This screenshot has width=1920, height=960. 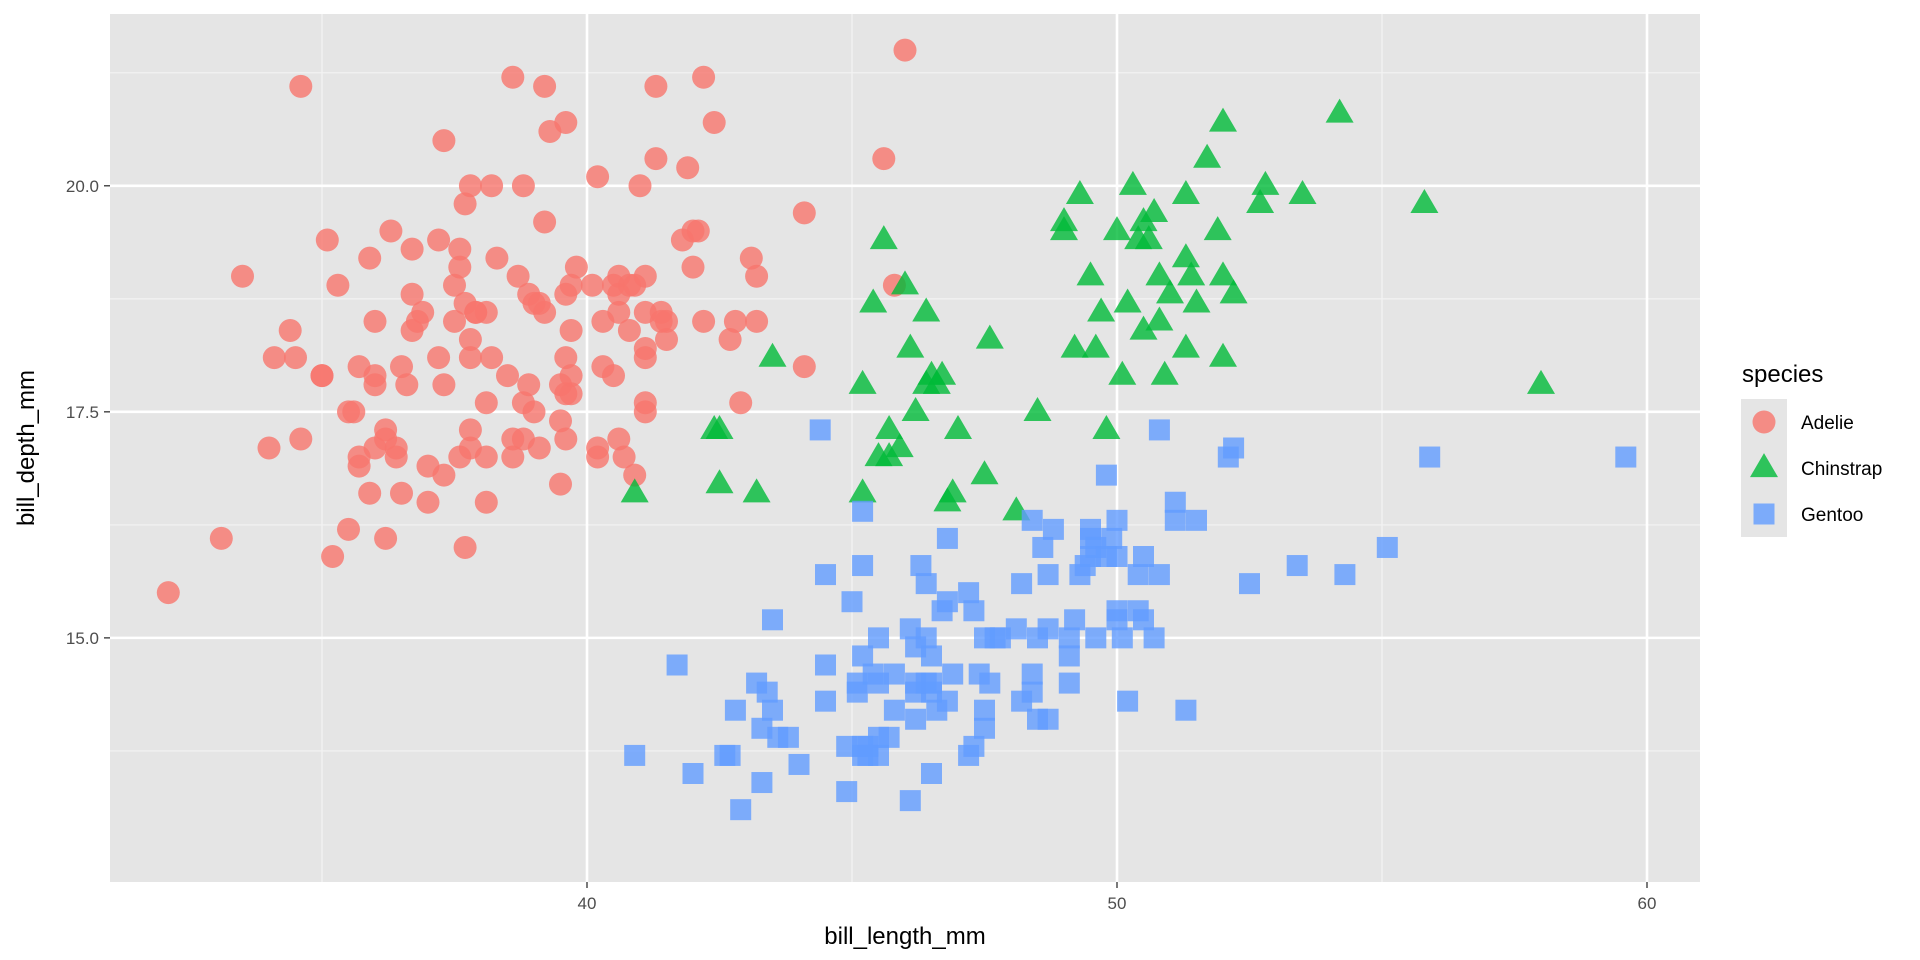 I want to click on x-tick-label: 50, so click(x=1117, y=903).